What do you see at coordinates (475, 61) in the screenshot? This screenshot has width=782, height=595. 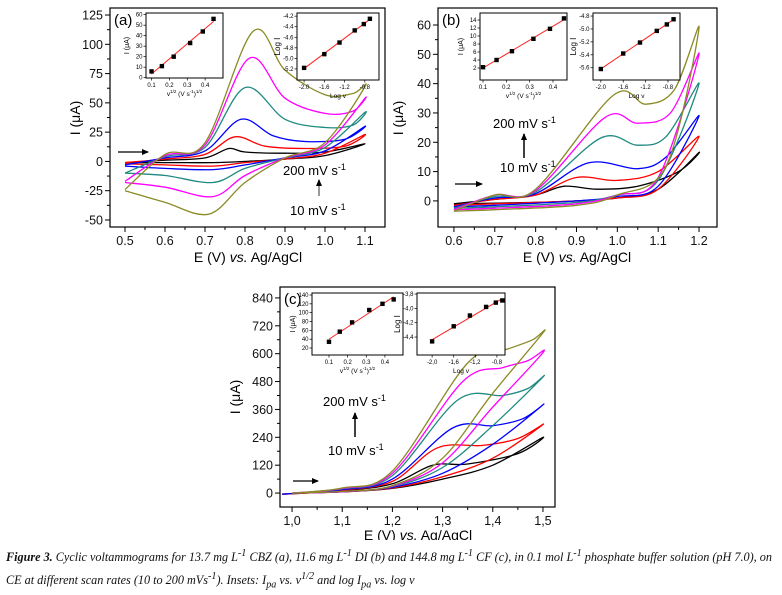 I see `inset-y-tick-label: 4` at bounding box center [475, 61].